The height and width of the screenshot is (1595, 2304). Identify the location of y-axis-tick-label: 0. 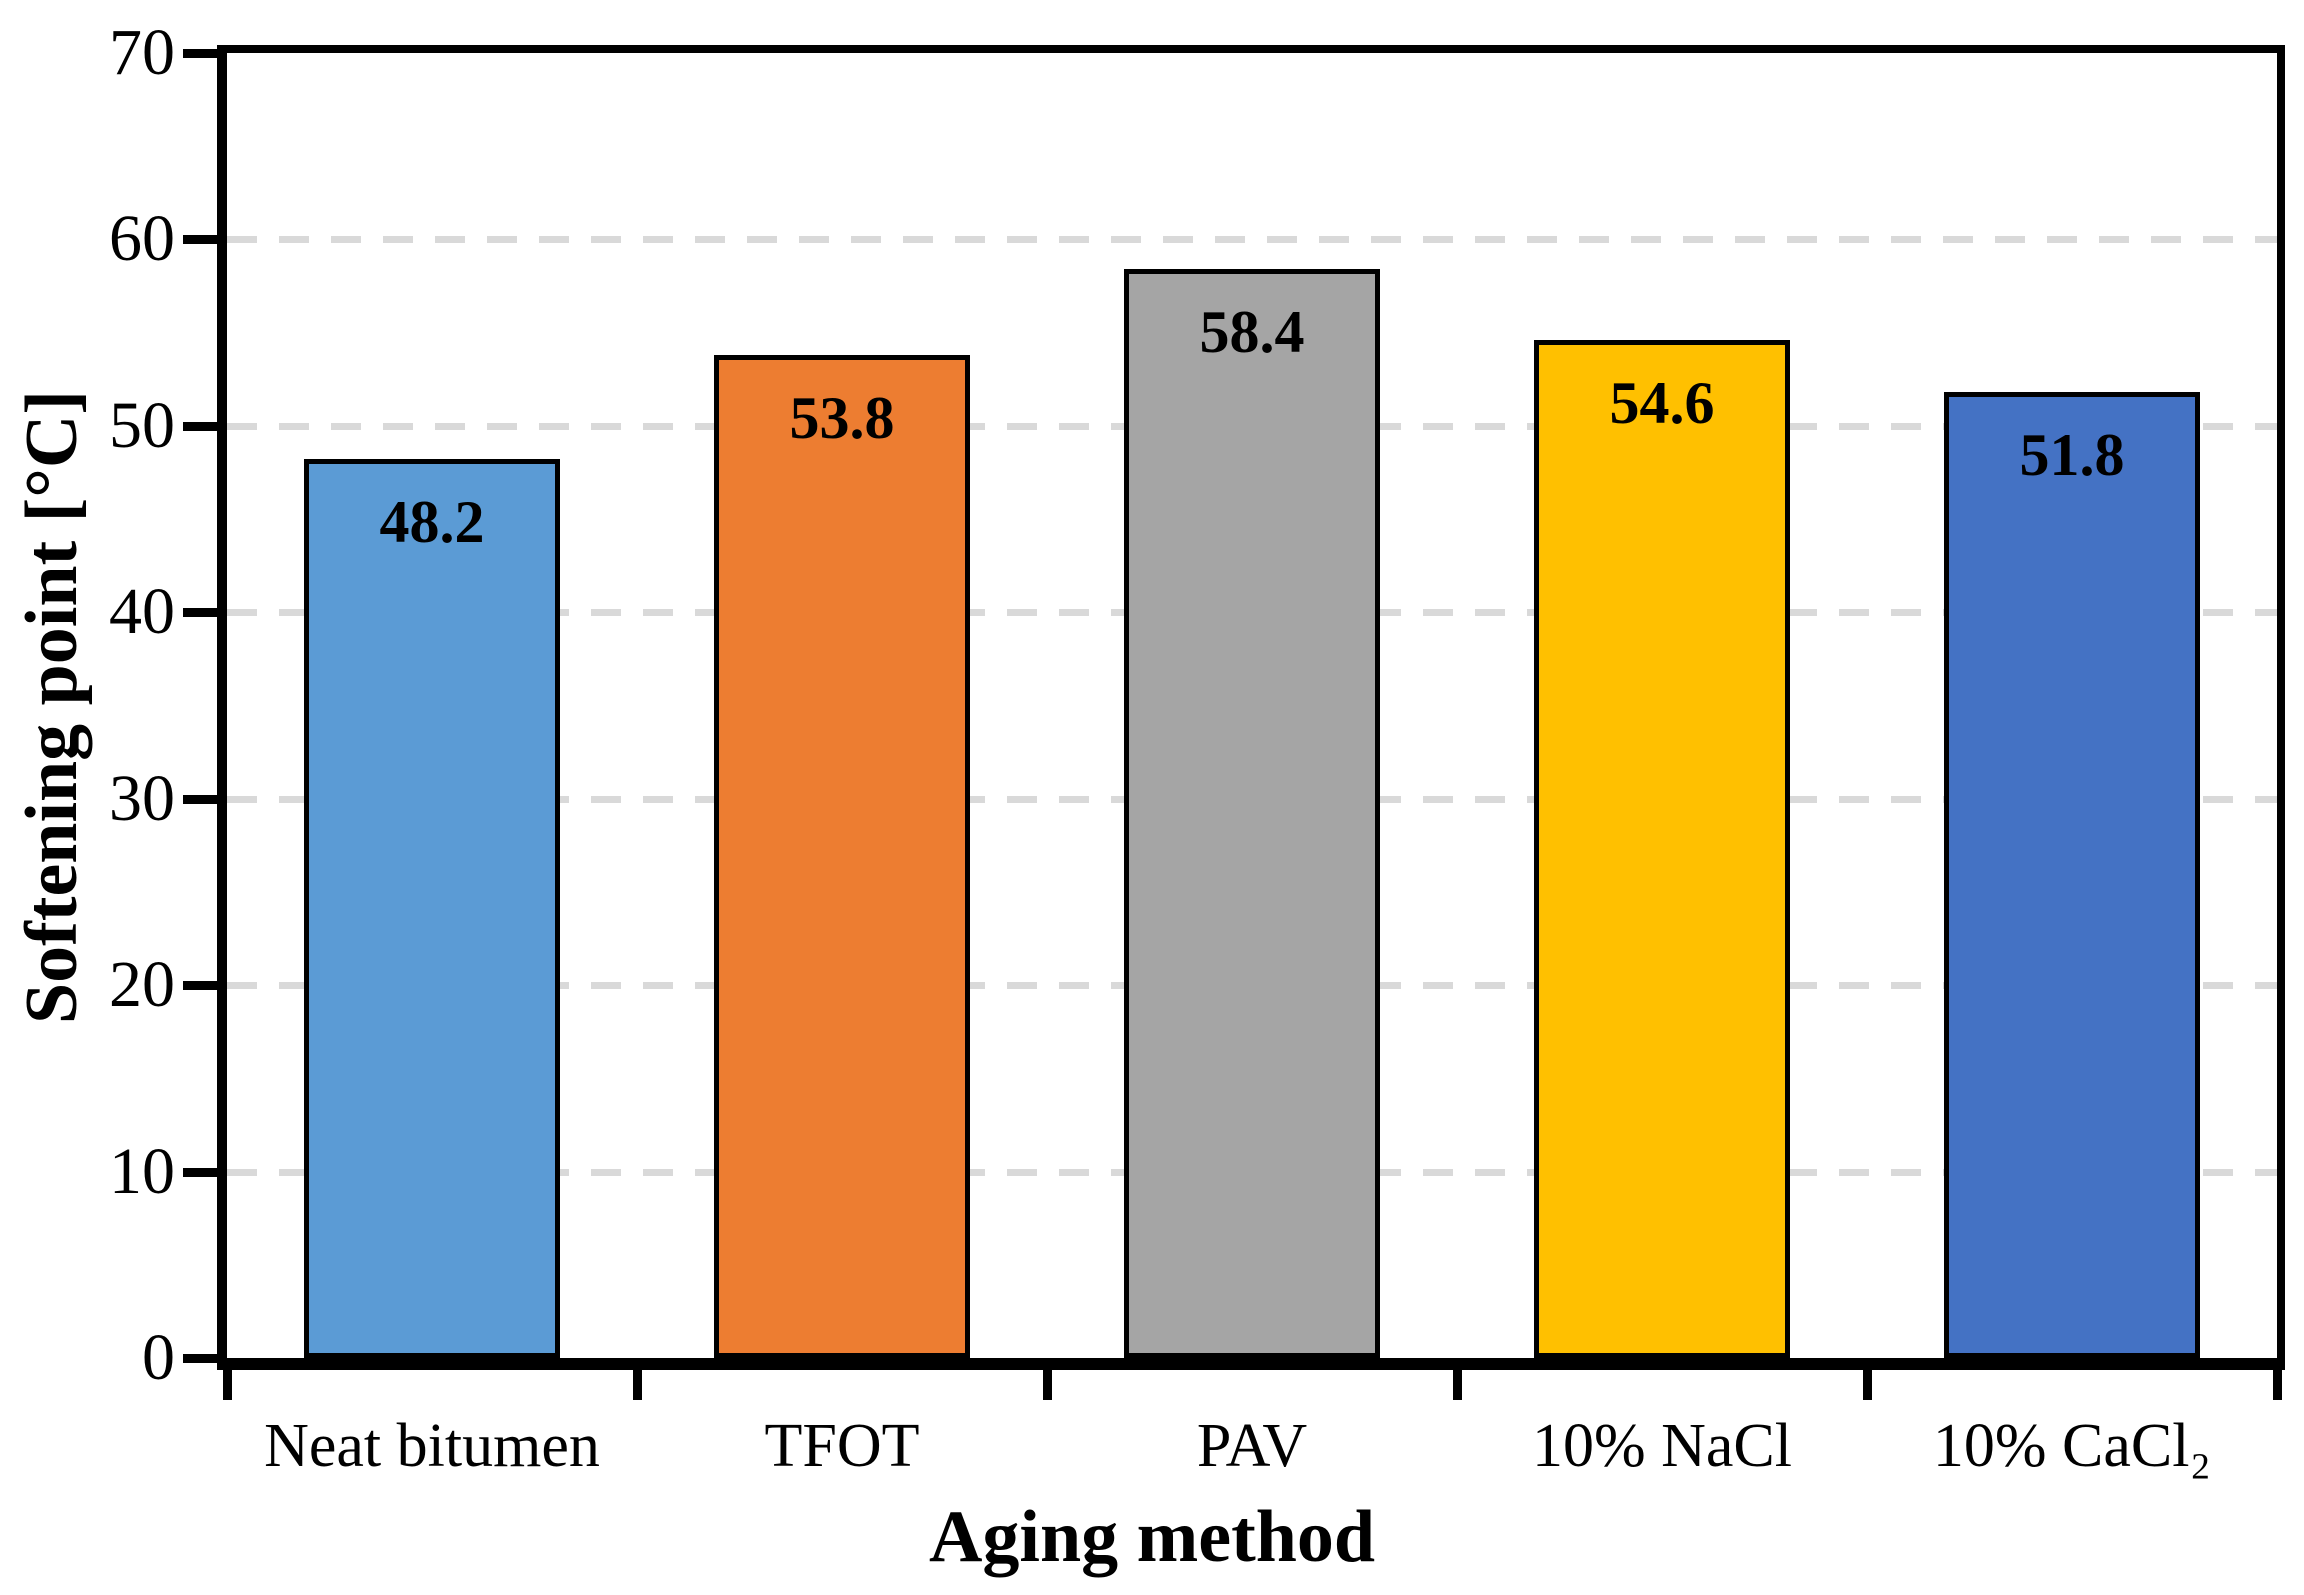
(158, 1357).